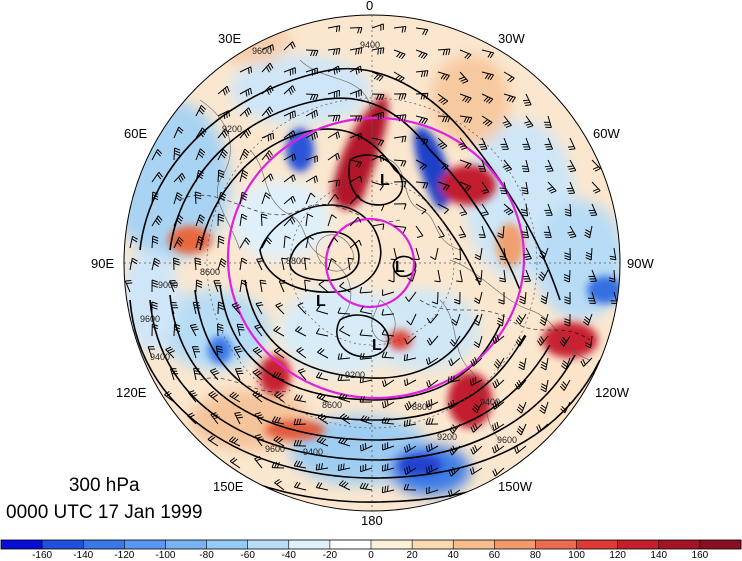 This screenshot has width=742, height=561. I want to click on lon-label-30e: 30E, so click(230, 38).